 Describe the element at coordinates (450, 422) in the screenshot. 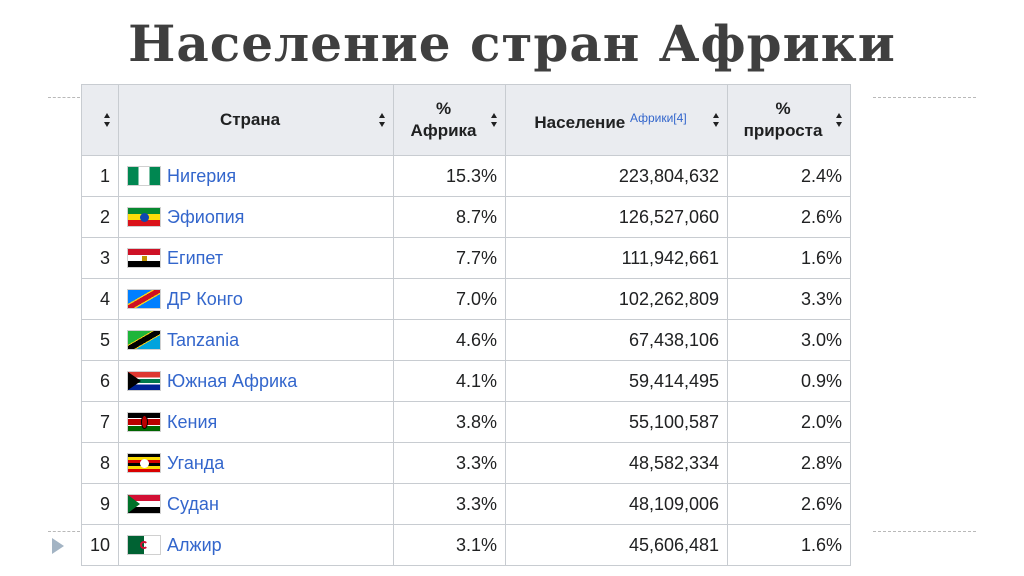

I see `share-cell: 3.8%` at that location.